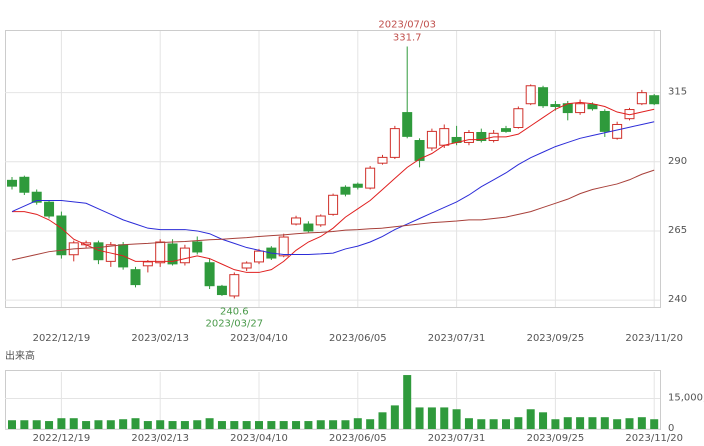  Describe the element at coordinates (407, 37) in the screenshot. I see `high-value-label: 331.7` at that location.